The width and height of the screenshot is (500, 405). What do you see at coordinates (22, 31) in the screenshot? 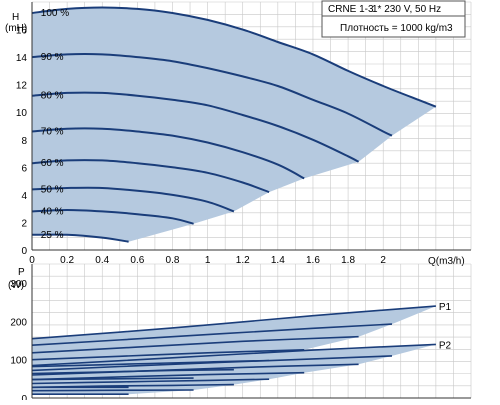
I see `head-ytick-label-8: 16` at bounding box center [22, 31].